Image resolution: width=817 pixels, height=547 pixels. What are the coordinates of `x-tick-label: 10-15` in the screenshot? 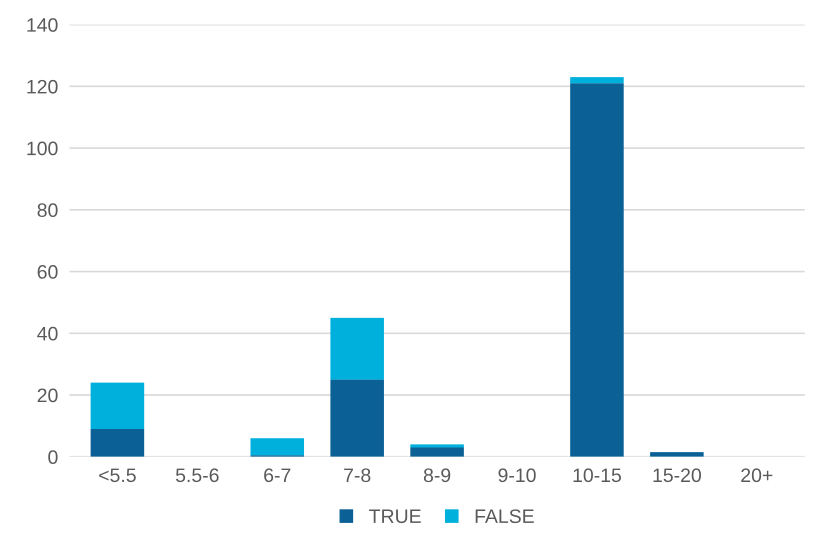 It's located at (597, 475).